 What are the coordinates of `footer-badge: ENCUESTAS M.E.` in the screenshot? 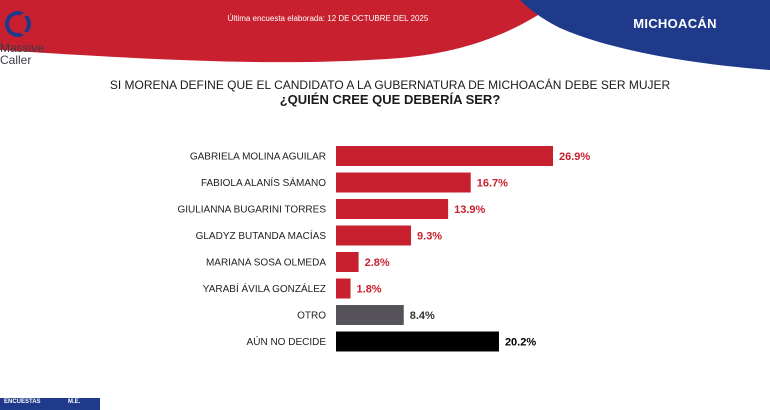 It's located at (50, 404).